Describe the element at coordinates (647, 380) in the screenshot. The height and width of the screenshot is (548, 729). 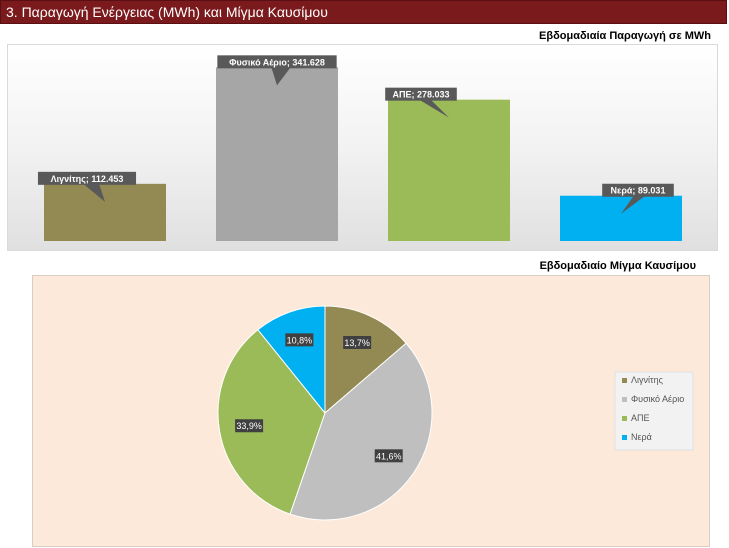
I see `legend-label-0: Λιγνίτης` at that location.